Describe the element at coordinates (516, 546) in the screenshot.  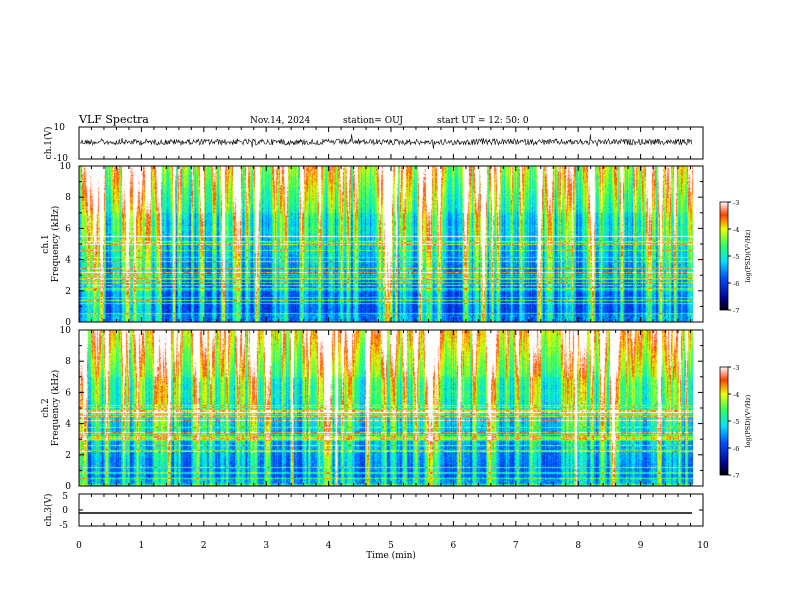
I see `time-tick-label: 7` at that location.